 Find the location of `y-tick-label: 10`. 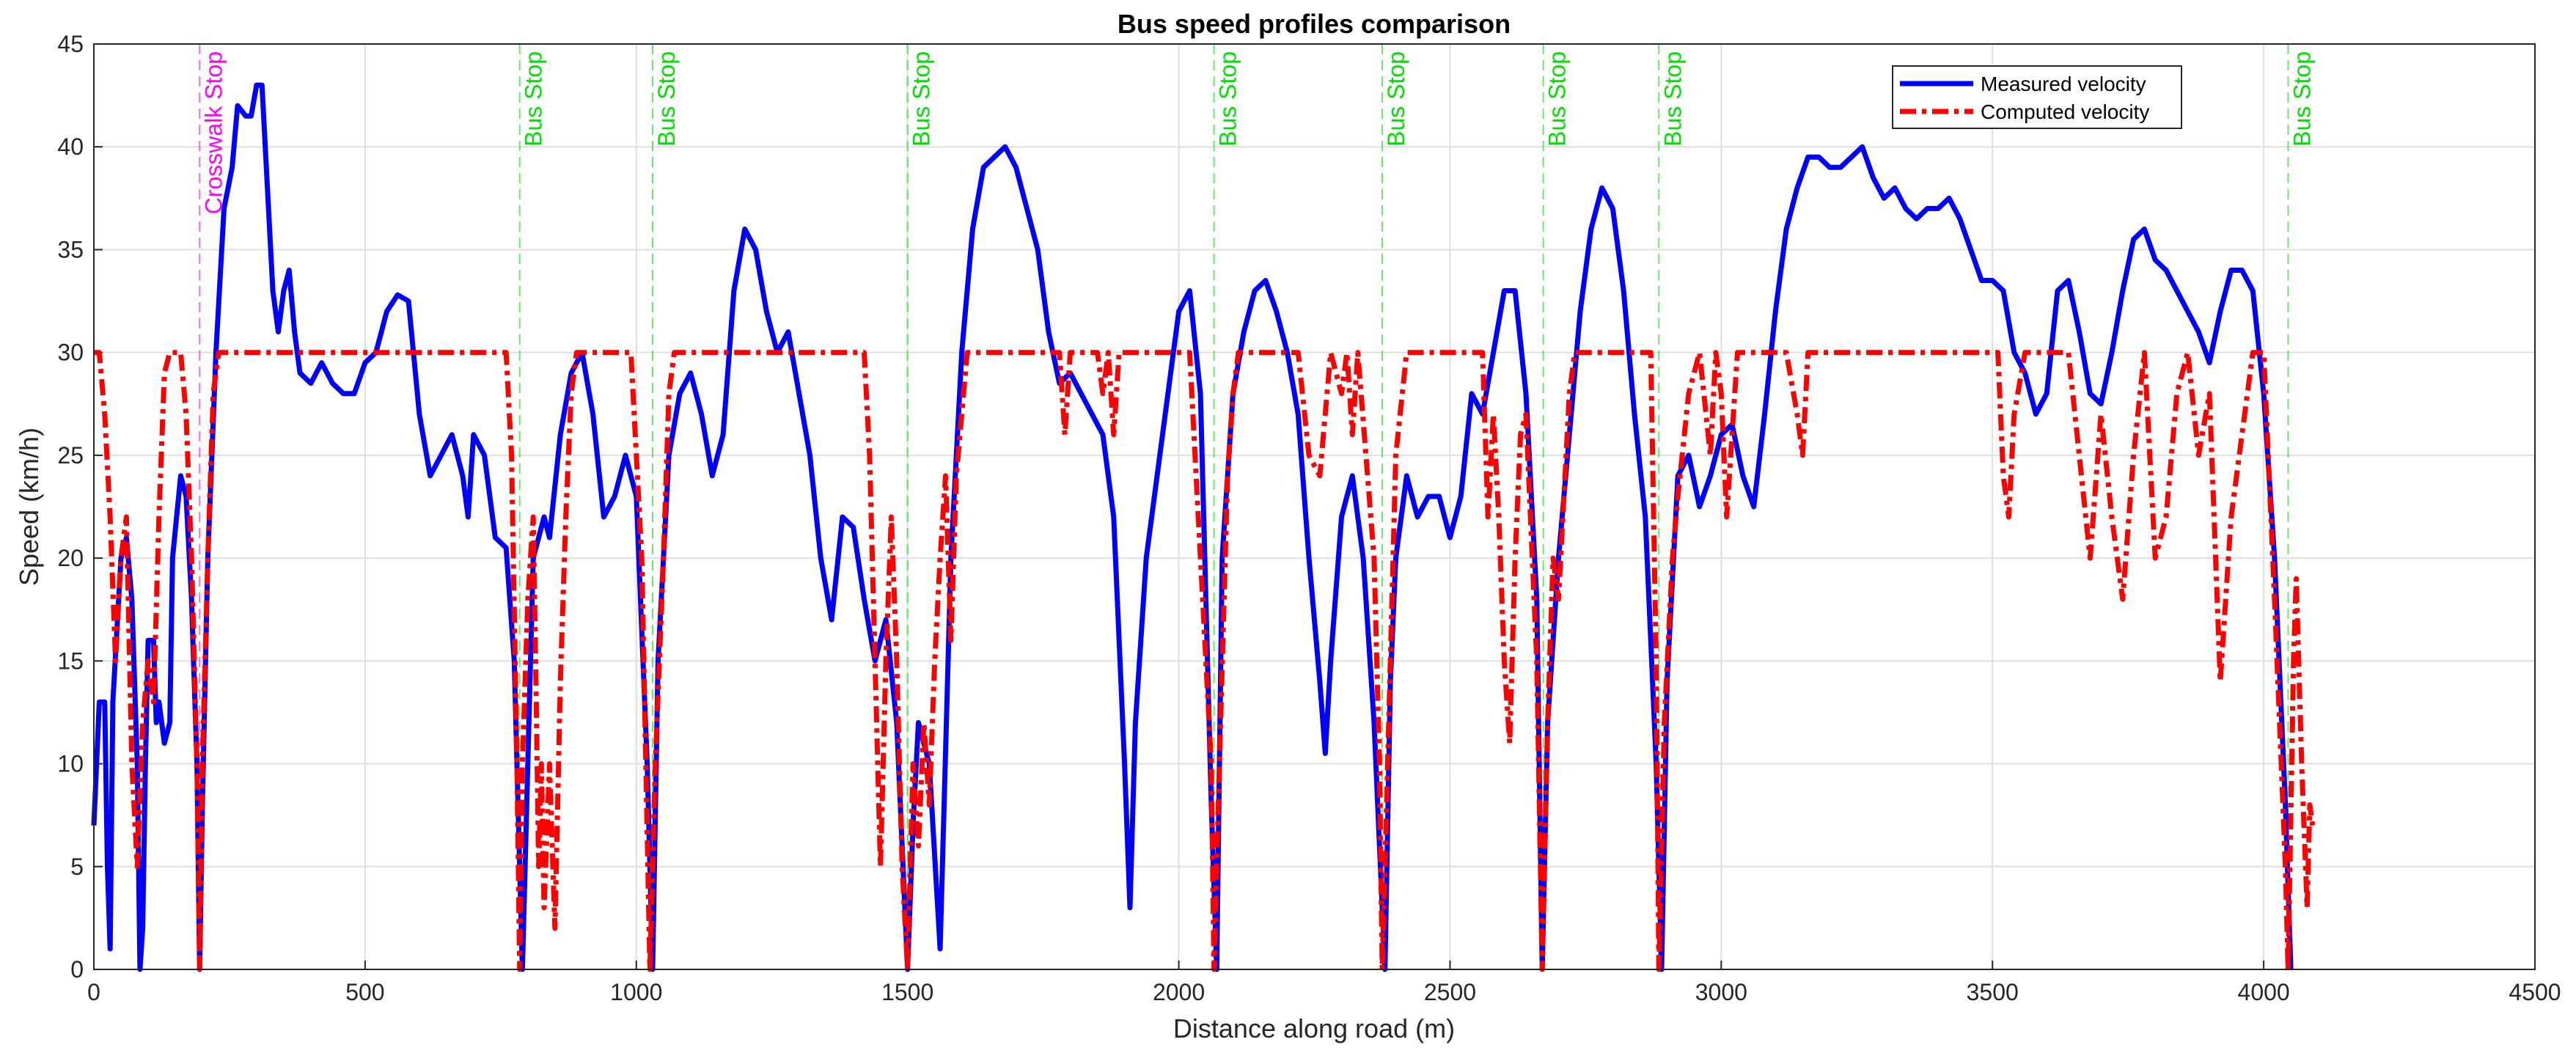

y-tick-label: 10 is located at coordinates (71, 764).